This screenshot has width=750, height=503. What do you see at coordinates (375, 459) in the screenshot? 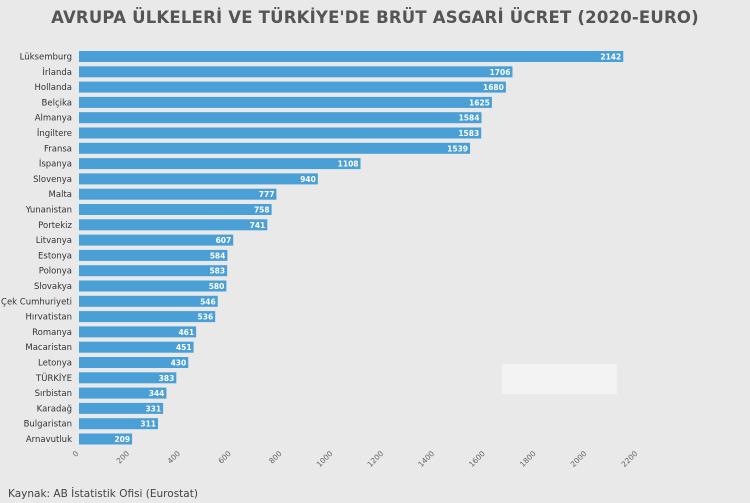
I see `x-tick-label: 1200` at bounding box center [375, 459].